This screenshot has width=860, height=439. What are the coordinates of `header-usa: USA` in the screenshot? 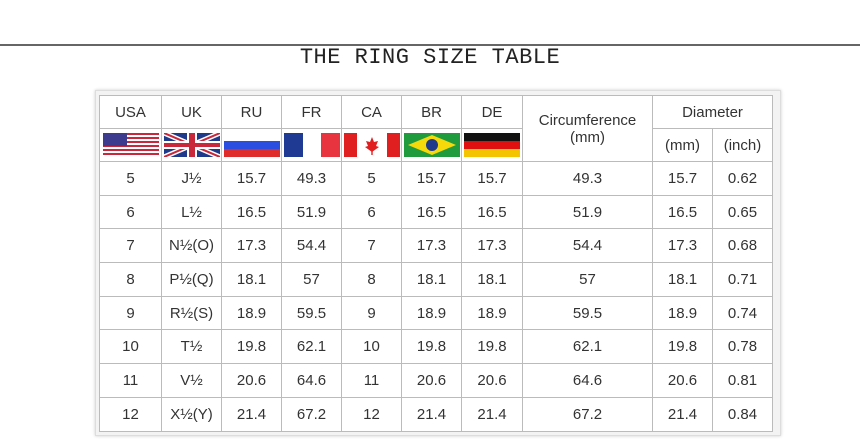 It's located at (130, 112).